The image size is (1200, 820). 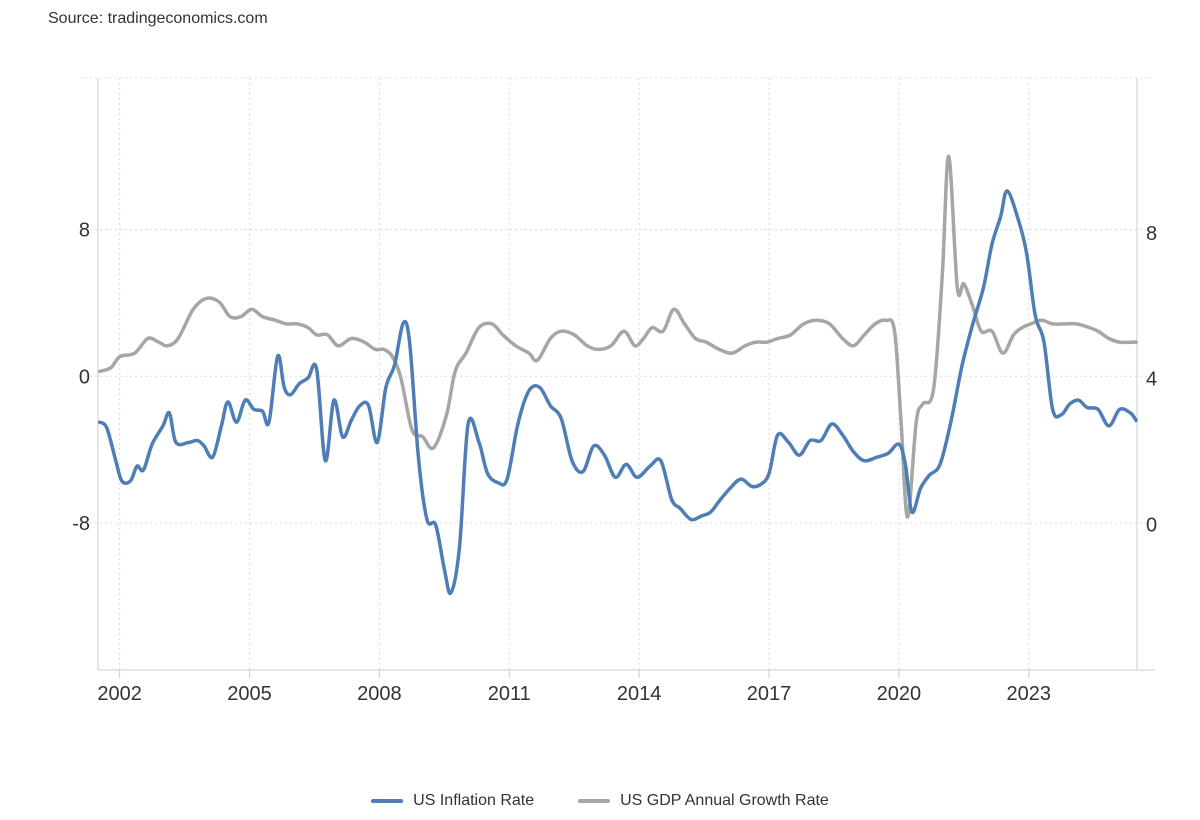 What do you see at coordinates (509, 694) in the screenshot?
I see `x-tick-label-2011: 2011` at bounding box center [509, 694].